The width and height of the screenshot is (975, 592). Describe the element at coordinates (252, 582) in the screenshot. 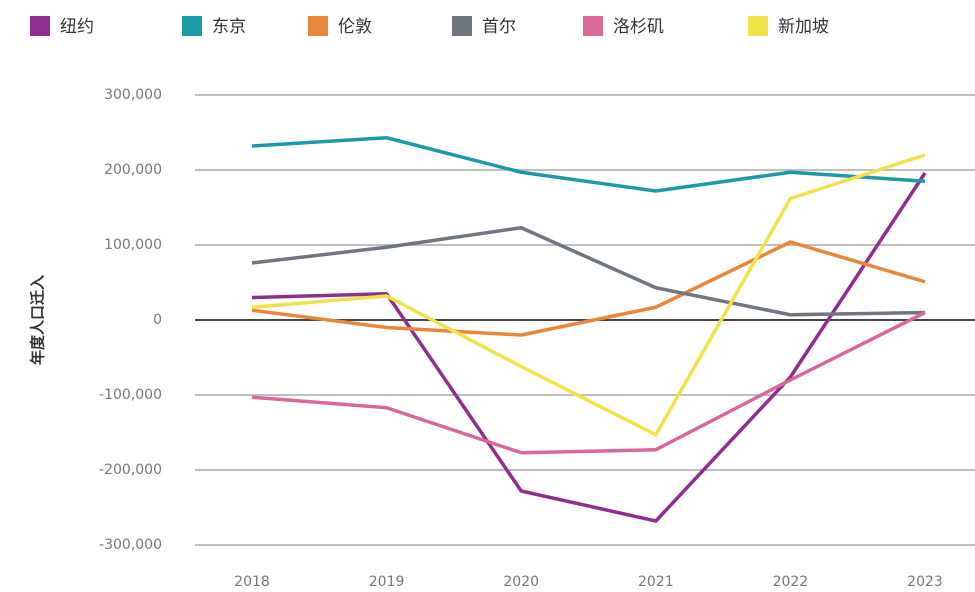

I see `x-tick-label: 2018` at that location.